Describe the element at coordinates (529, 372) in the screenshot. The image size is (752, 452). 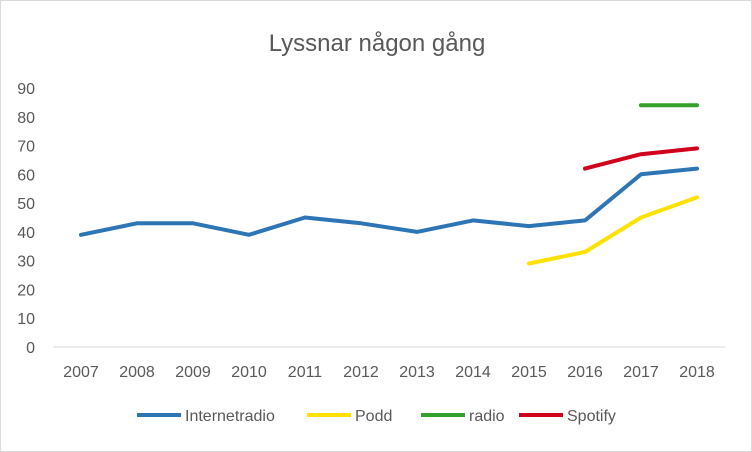
I see `x-tick-label: 2015` at that location.